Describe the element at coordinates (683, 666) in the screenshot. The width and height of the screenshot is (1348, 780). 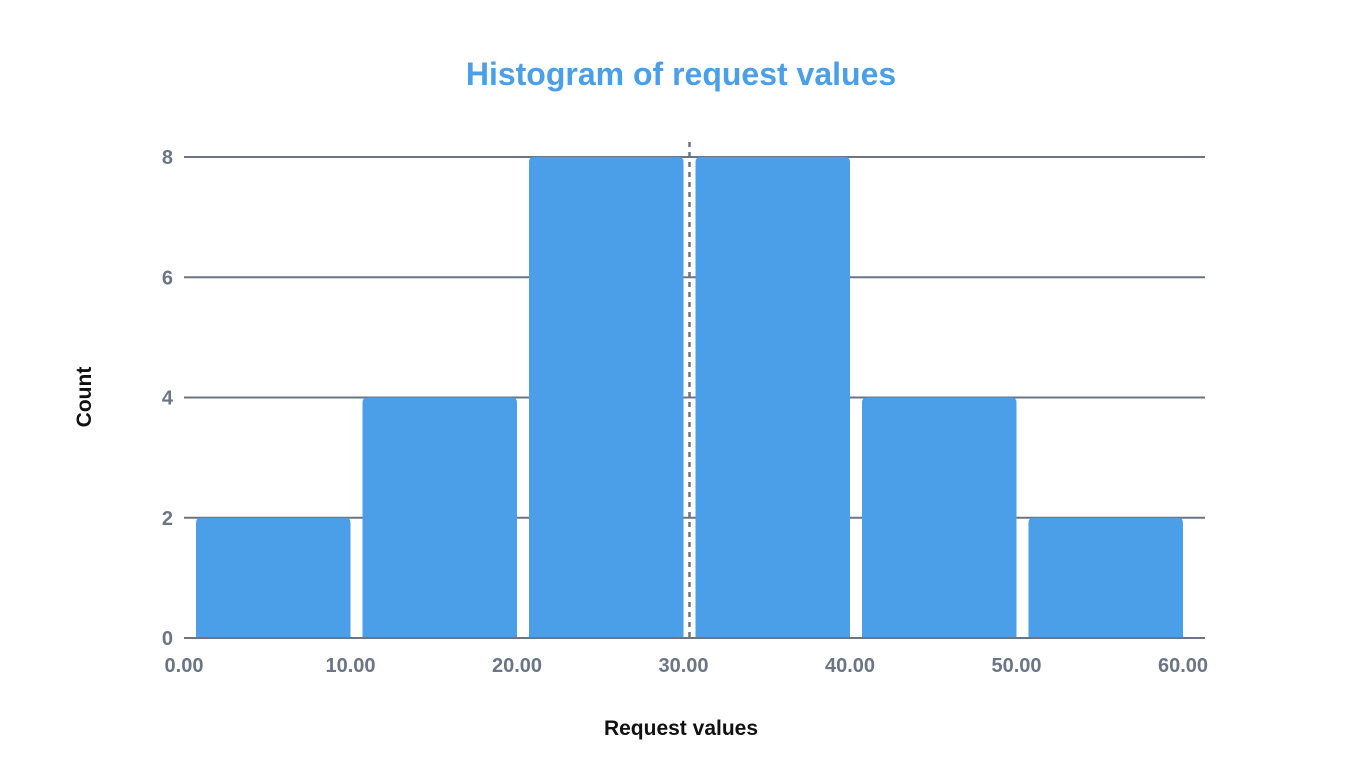
I see `x-tick-label-30.00: 30.00` at that location.